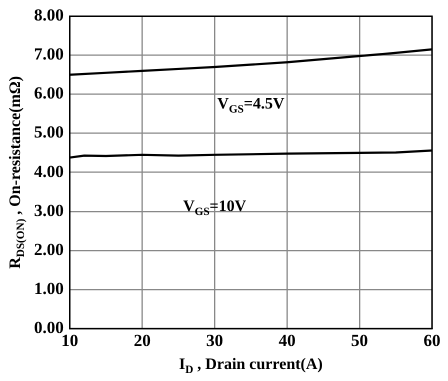 This screenshot has width=448, height=381. Describe the element at coordinates (49, 54) in the screenshot. I see `y-tick-label: 7.00` at that location.